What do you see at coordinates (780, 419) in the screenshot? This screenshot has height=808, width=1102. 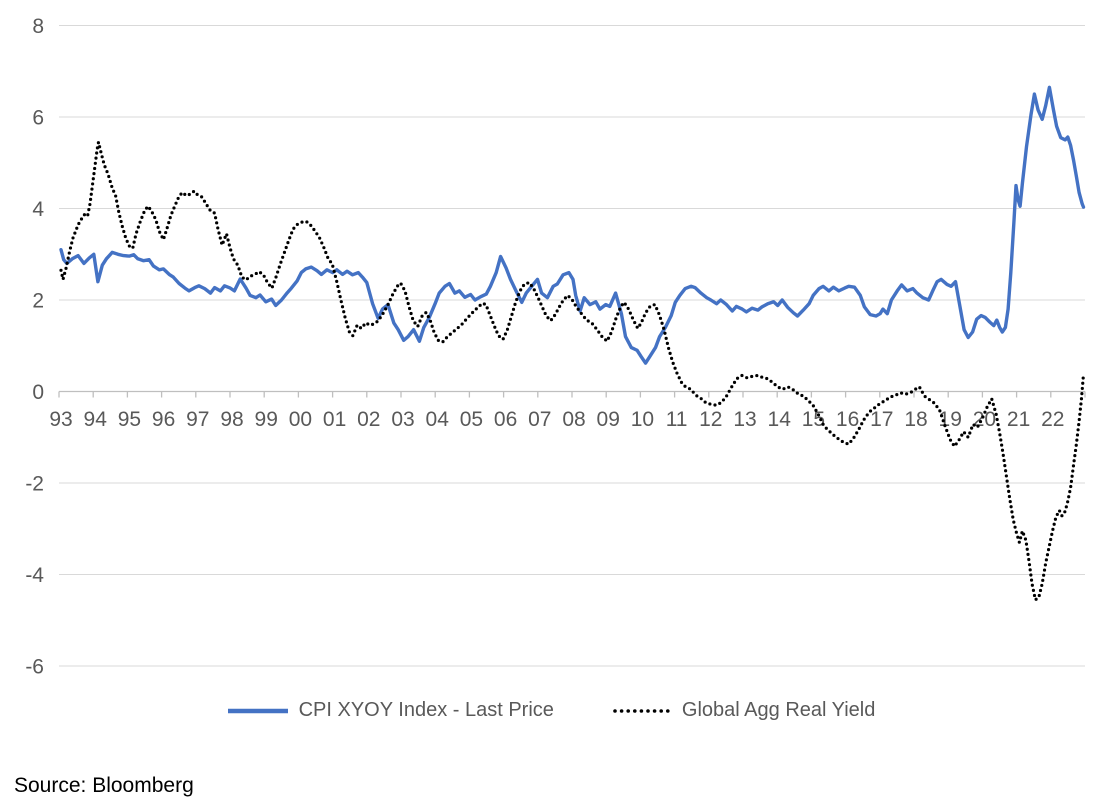 I see `x-axis-tick-label-14: 14` at bounding box center [780, 419].